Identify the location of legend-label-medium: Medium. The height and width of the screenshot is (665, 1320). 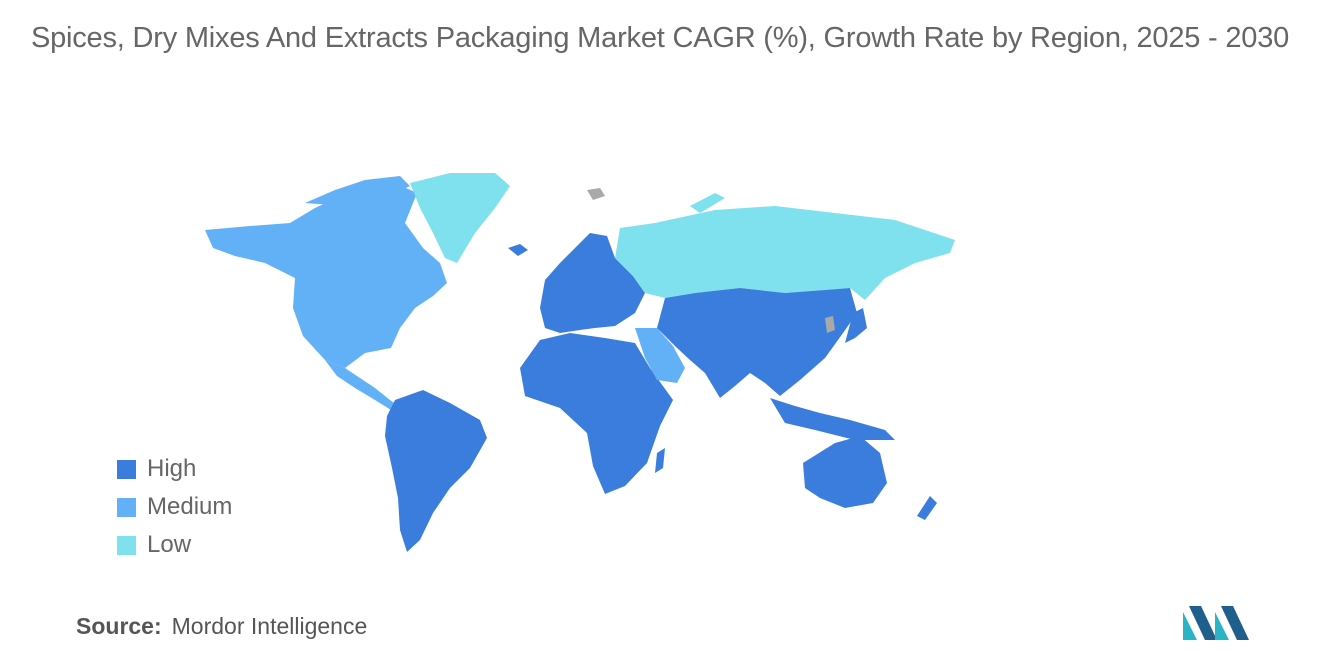
(190, 506).